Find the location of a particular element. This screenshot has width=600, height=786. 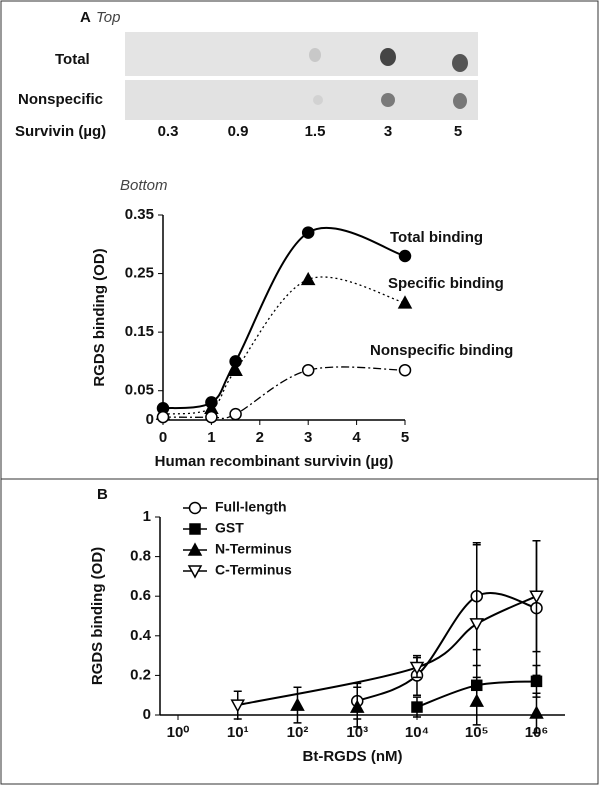

y-tick-label: 0.15 is located at coordinates (139, 331).